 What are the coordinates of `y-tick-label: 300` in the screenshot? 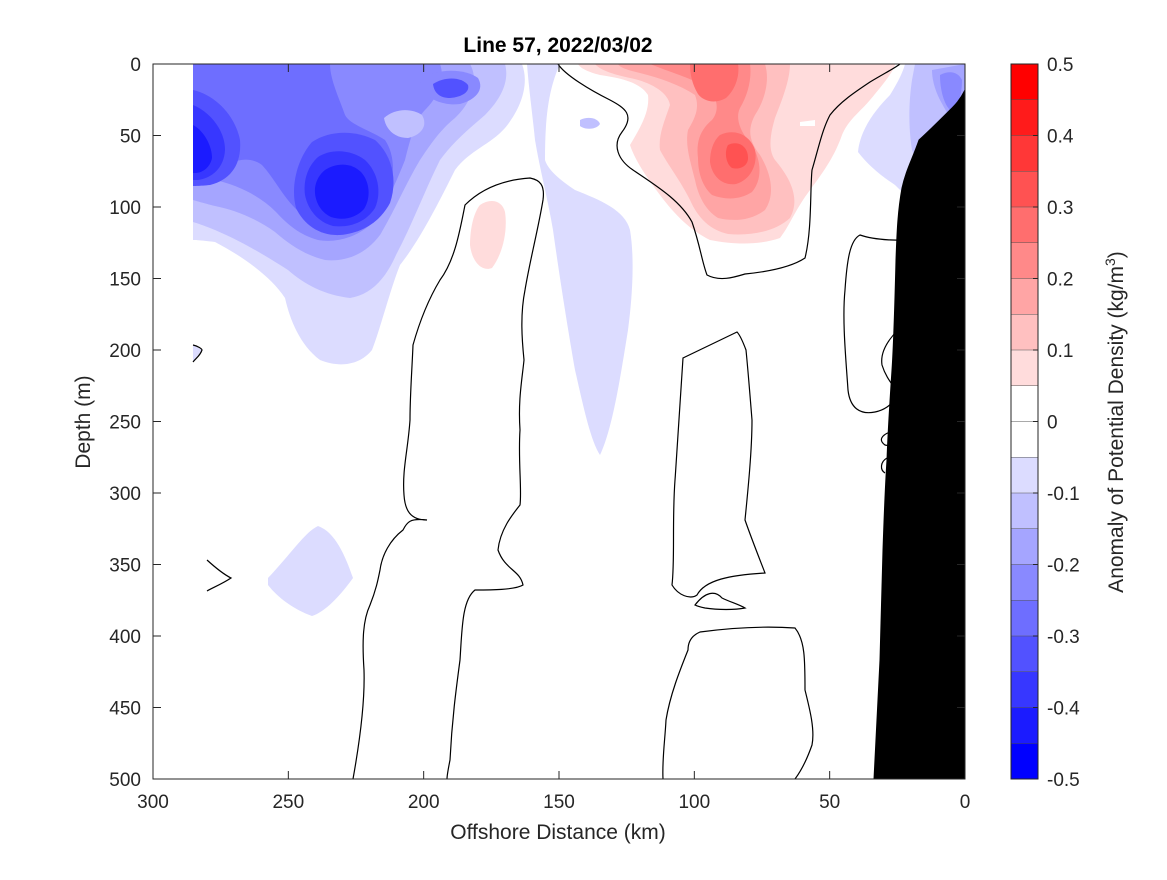 It's located at (125, 494).